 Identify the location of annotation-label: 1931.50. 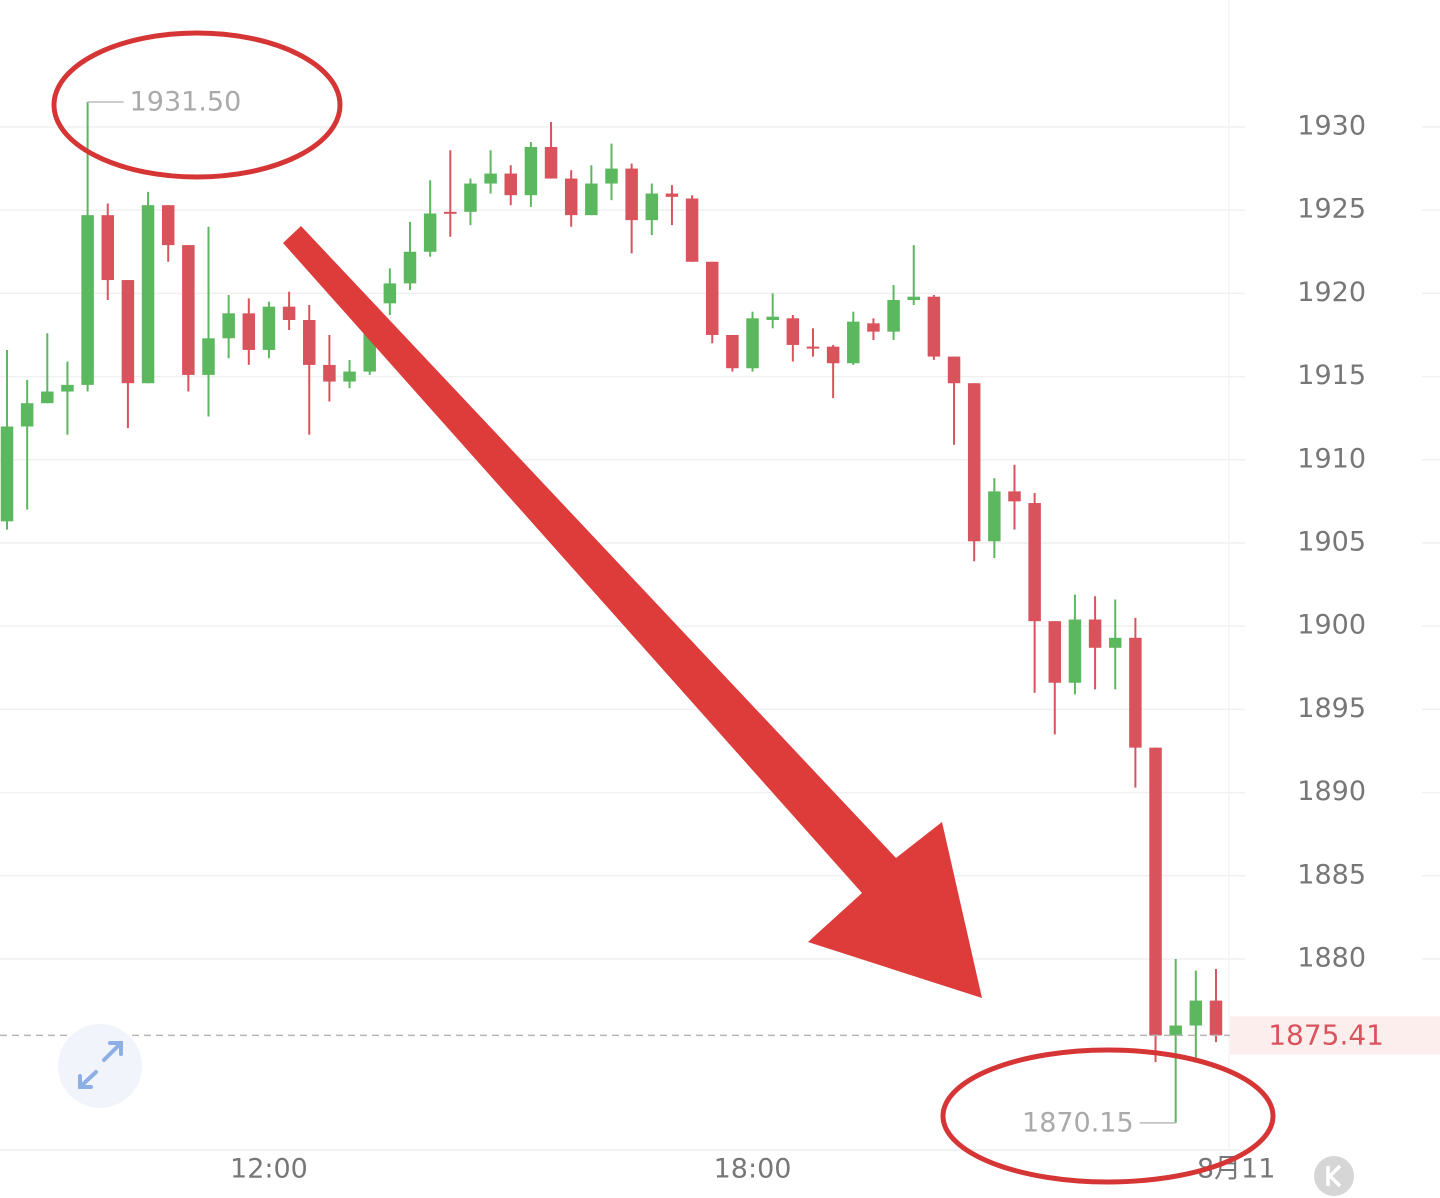
(186, 102).